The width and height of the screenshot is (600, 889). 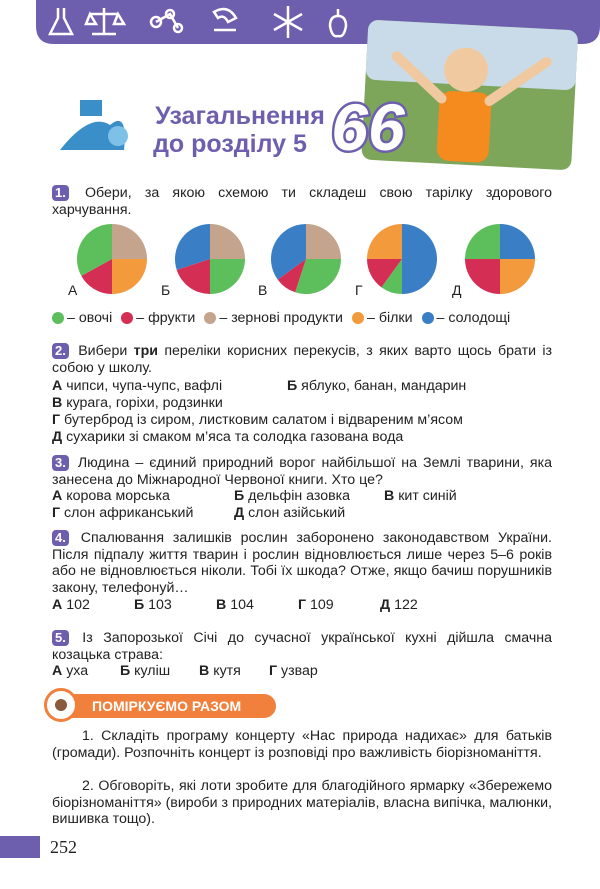 I want to click on option: Б 103, so click(x=153, y=605).